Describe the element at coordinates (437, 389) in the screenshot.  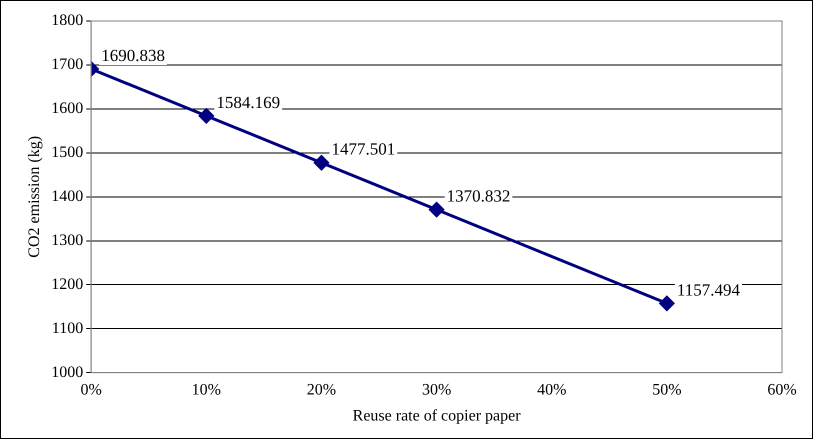
I see `x-tick-label: 30%` at that location.